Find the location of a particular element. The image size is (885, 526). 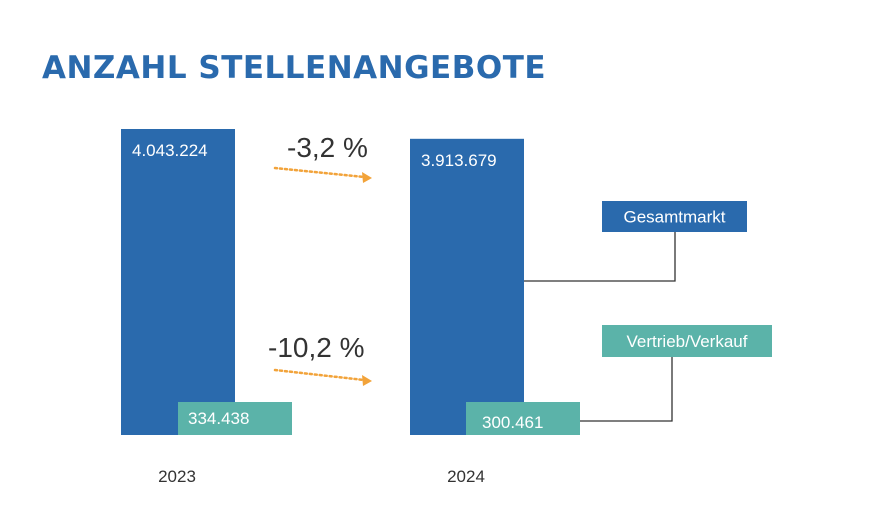

legend-label-1: Vertrieb/Verkauf is located at coordinates (687, 341).